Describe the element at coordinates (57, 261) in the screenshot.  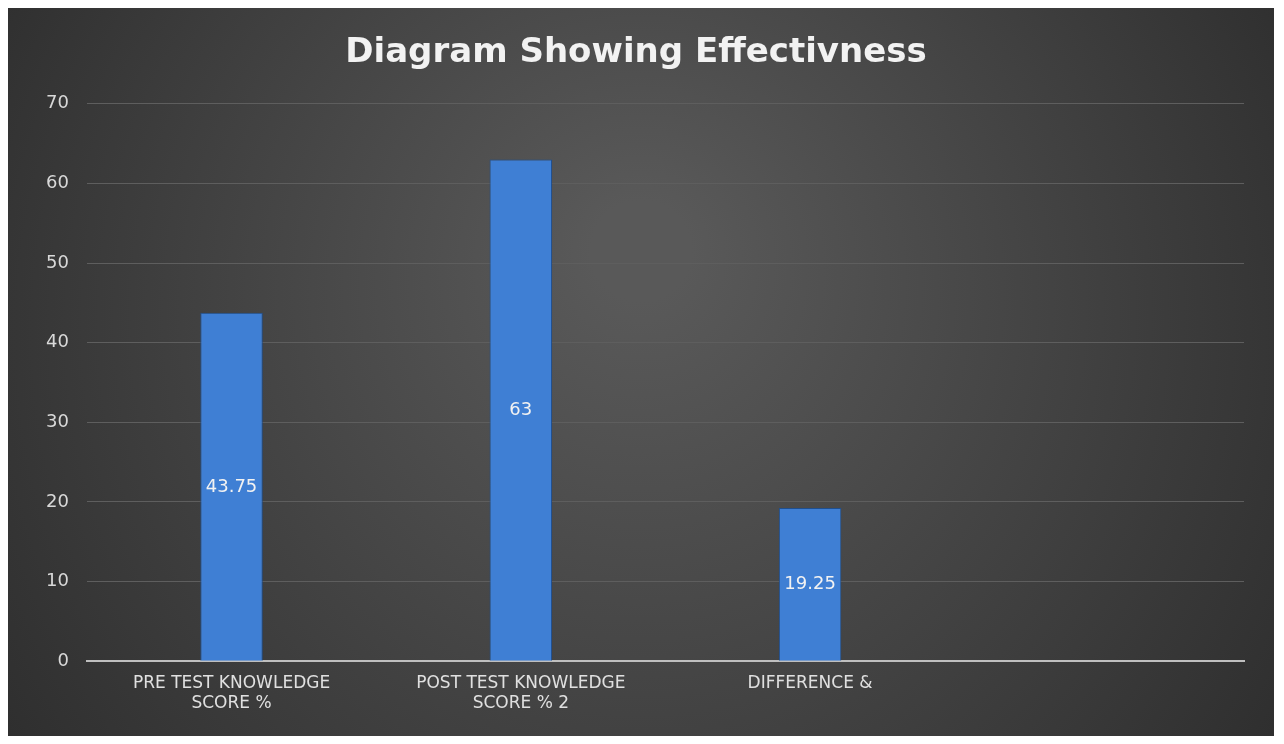
I see `y-tick-label: 50` at that location.